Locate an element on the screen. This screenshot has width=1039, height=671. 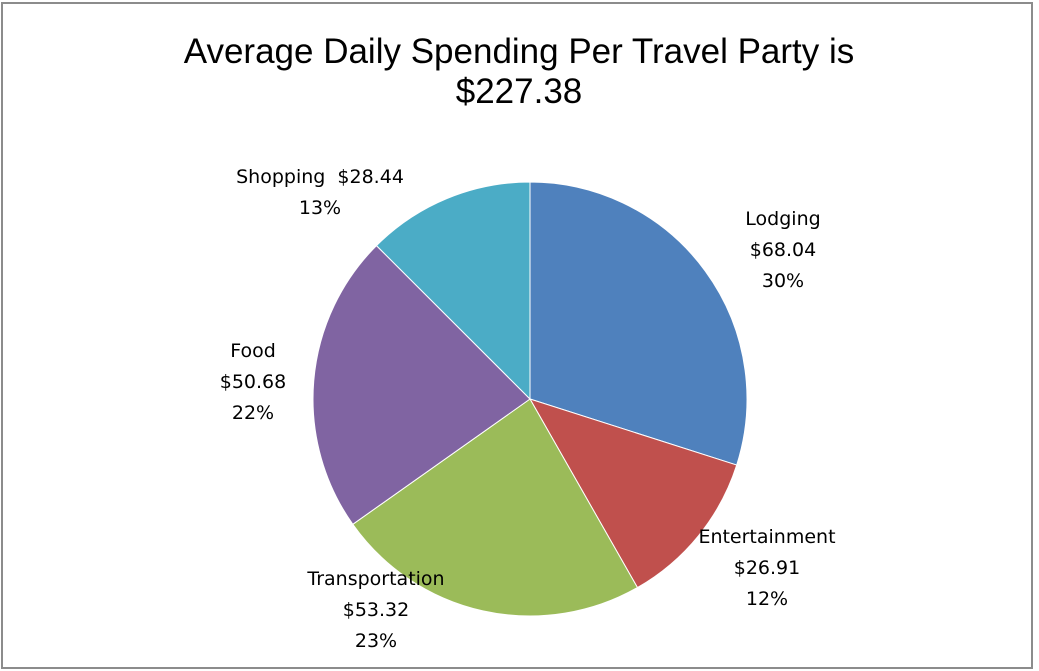
slice-percent-food: 22% is located at coordinates (253, 413).